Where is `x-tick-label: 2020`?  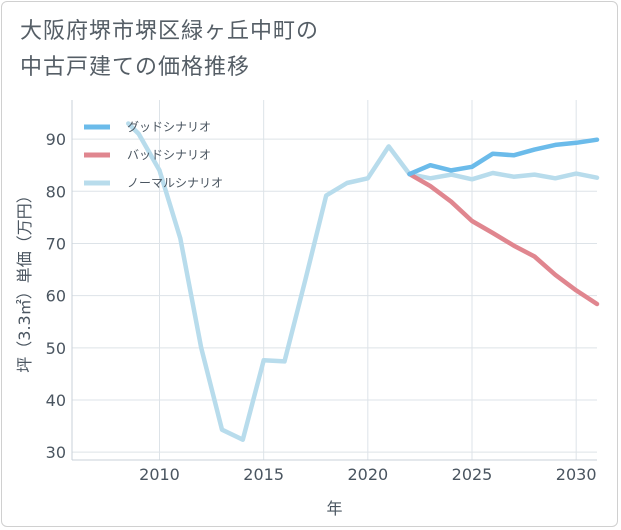
x-tick-label: 2020 is located at coordinates (367, 474).